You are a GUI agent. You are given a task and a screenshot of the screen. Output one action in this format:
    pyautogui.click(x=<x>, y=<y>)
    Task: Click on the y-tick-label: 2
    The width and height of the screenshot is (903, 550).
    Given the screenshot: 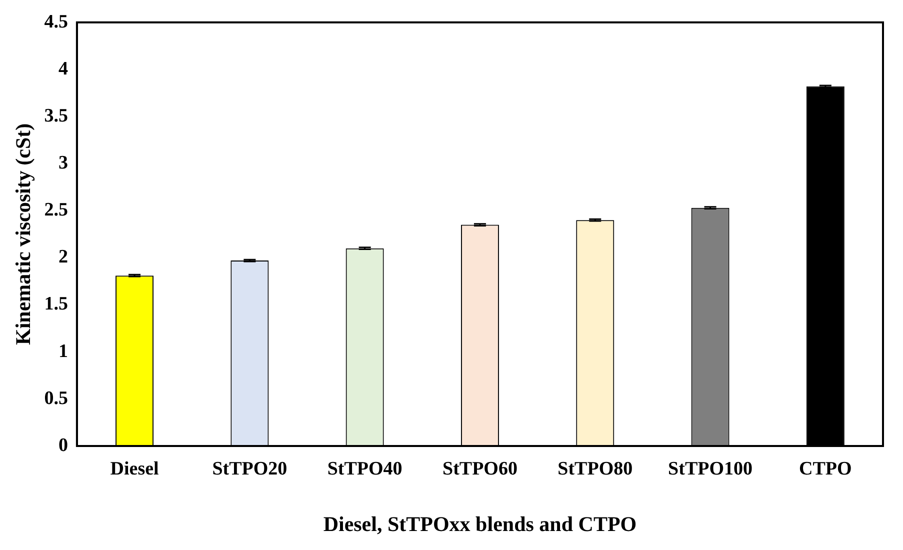 What is the action you would take?
    pyautogui.click(x=63, y=257)
    